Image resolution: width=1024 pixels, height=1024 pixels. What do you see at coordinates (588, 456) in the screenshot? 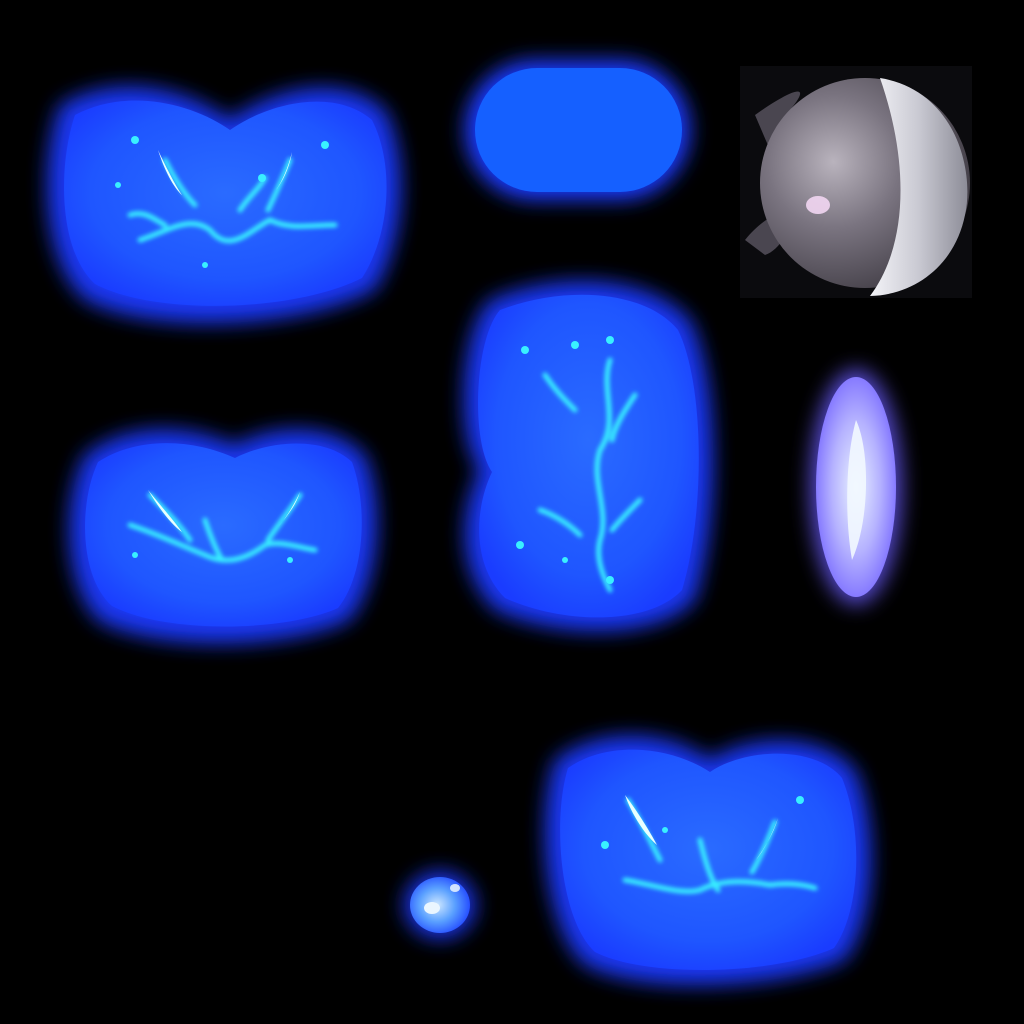
I see `splash-vertical-center` at bounding box center [588, 456].